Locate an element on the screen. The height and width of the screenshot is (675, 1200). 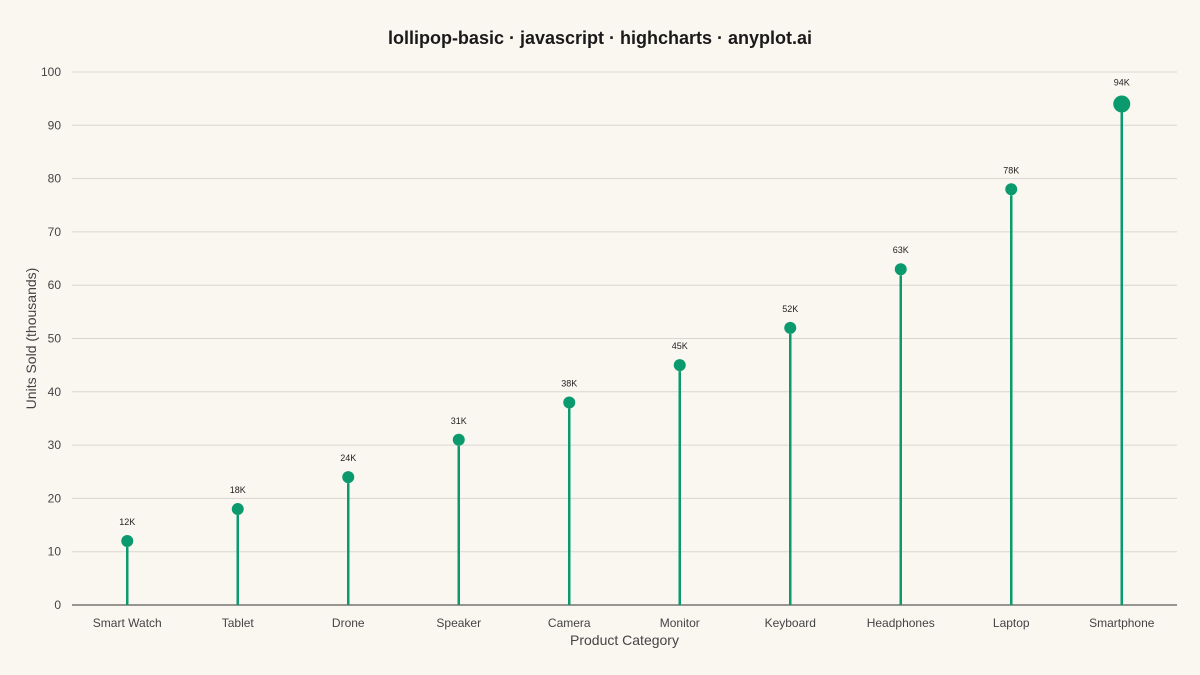
y-tick-label: 30 is located at coordinates (55, 445).